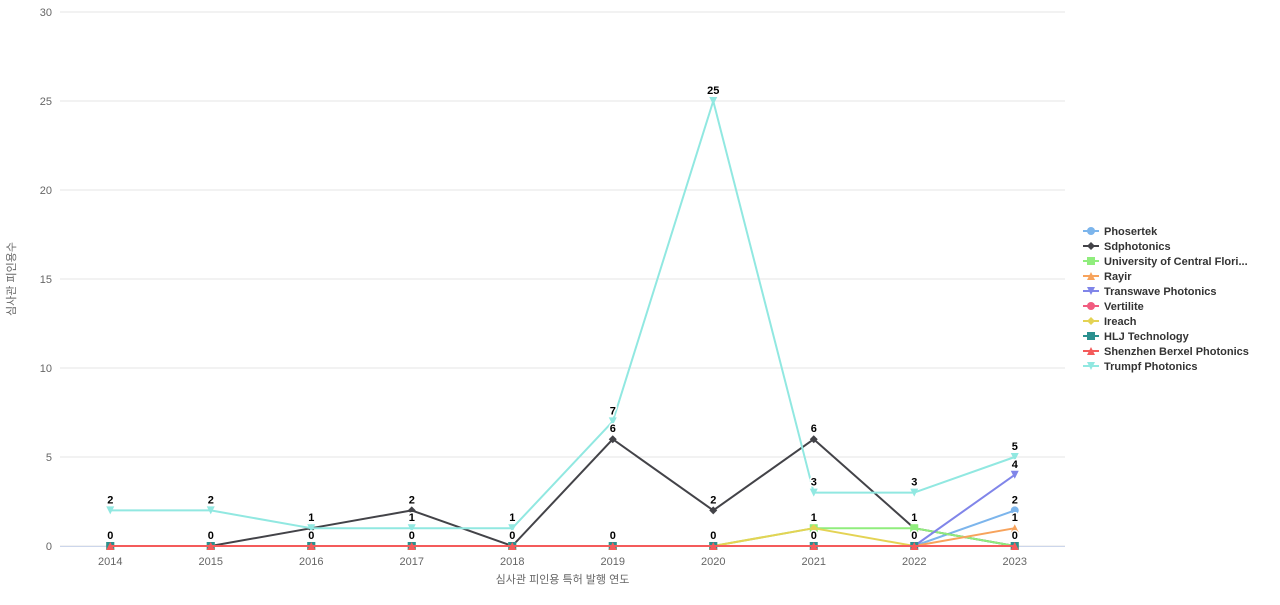  What do you see at coordinates (914, 528) in the screenshot?
I see `square-marker` at bounding box center [914, 528].